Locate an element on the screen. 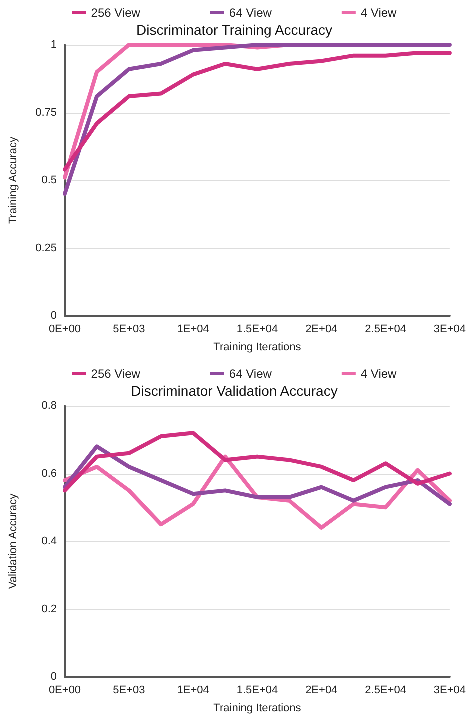 The height and width of the screenshot is (723, 469). y-tick-label: 0.4 is located at coordinates (49, 542).